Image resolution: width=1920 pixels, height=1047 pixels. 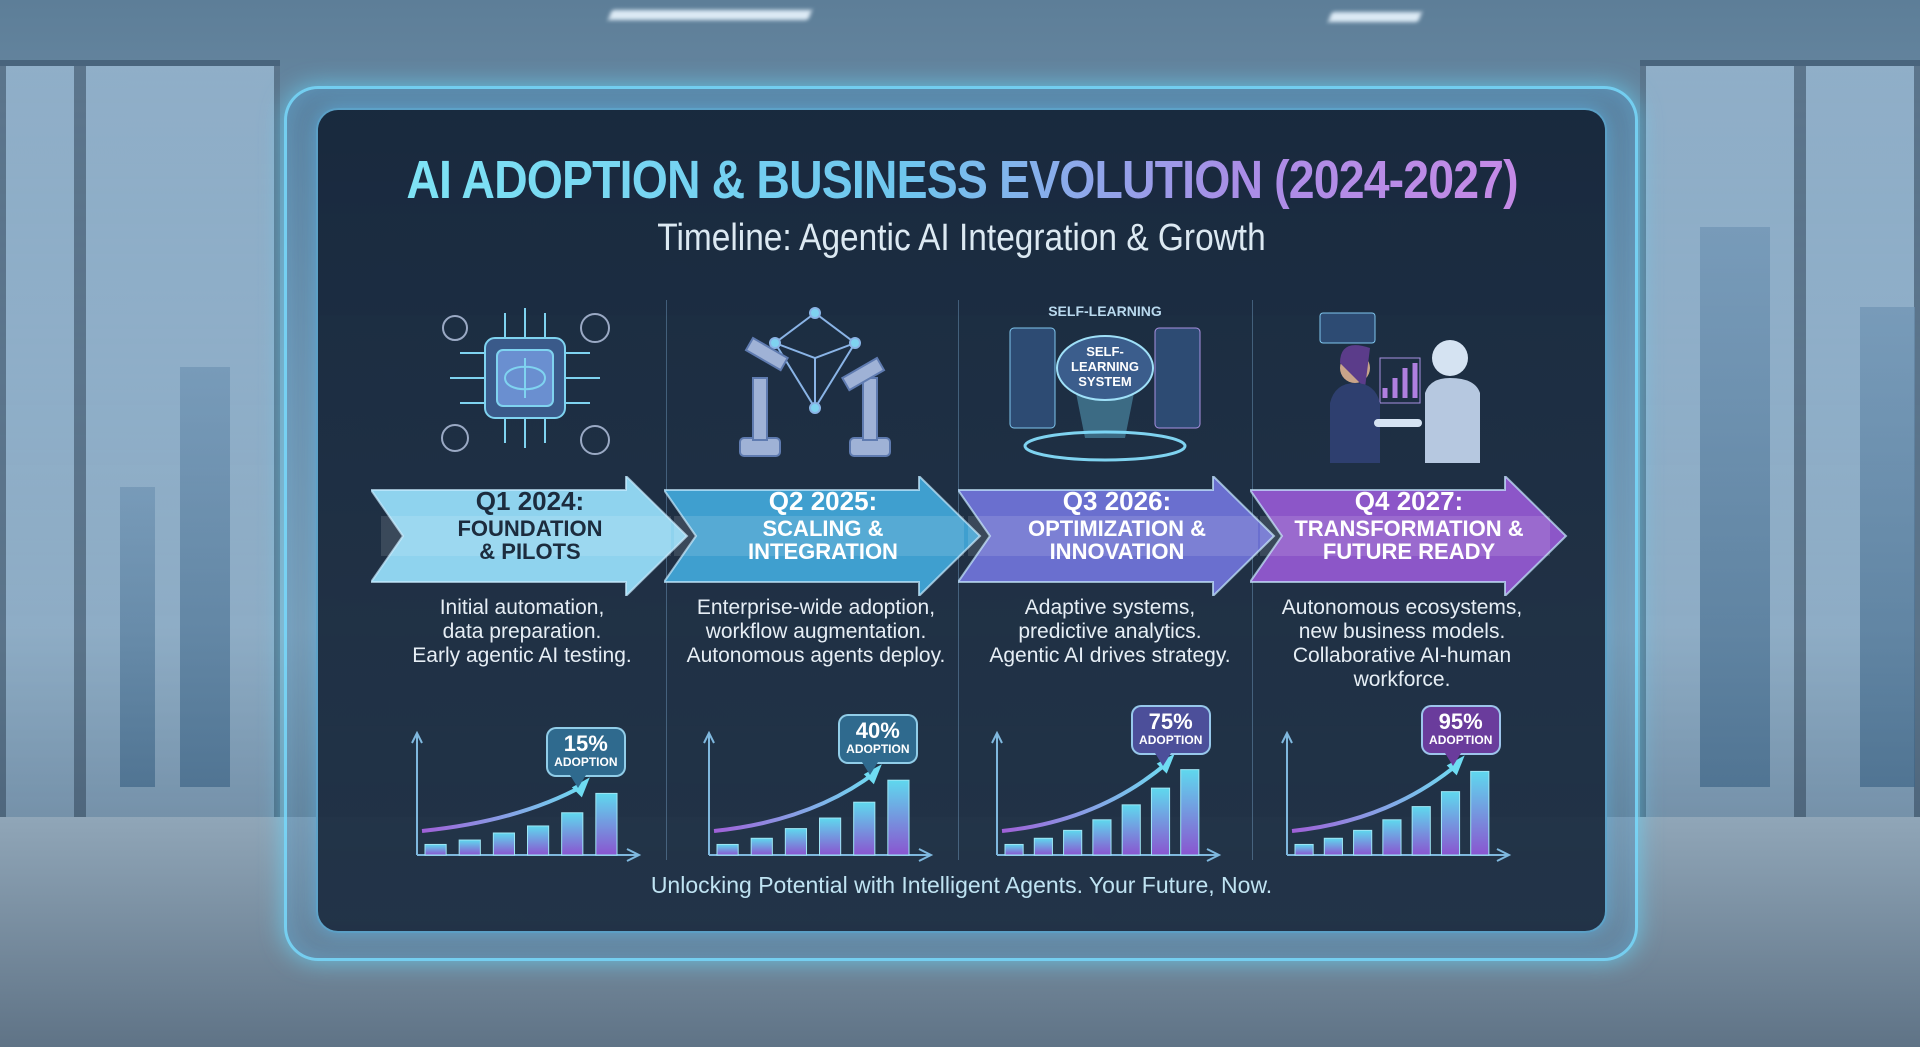 I want to click on description-line: Agentic AI drives strategy., so click(x=1110, y=655).